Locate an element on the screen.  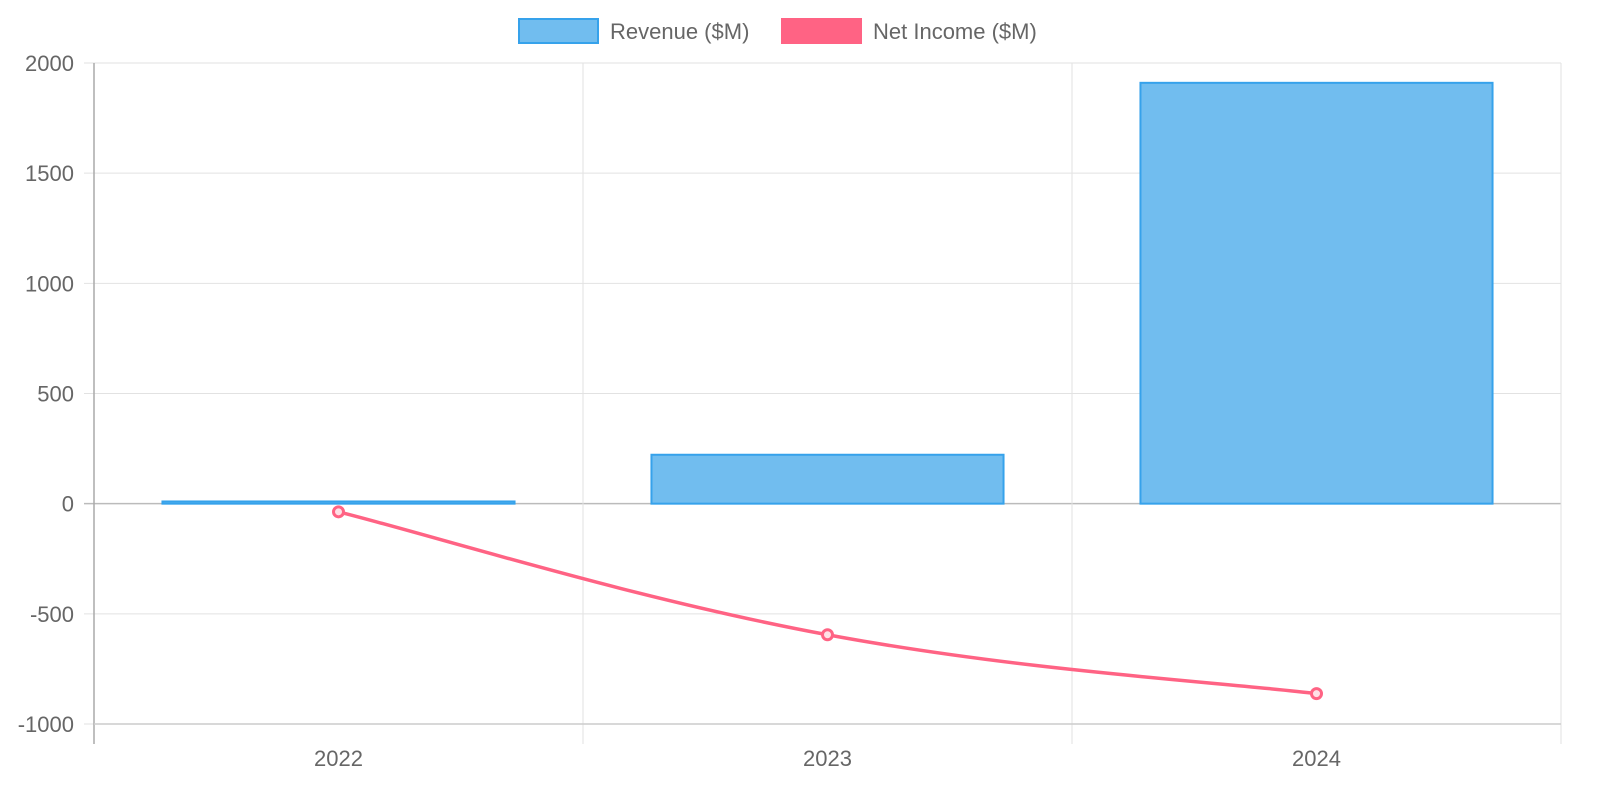
x-tick-label: 2023 is located at coordinates (827, 758).